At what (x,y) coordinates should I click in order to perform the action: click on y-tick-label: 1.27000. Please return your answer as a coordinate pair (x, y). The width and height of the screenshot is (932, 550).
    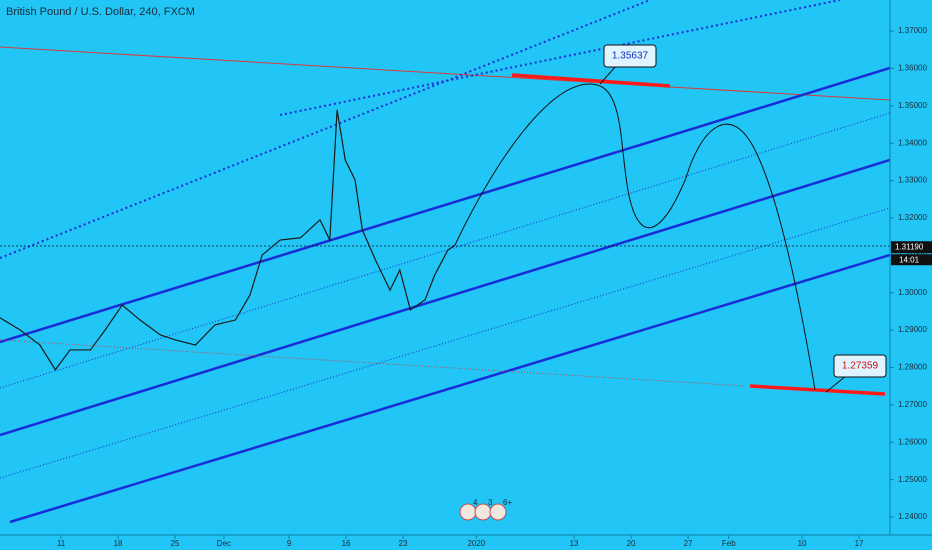
    Looking at the image, I should click on (912, 404).